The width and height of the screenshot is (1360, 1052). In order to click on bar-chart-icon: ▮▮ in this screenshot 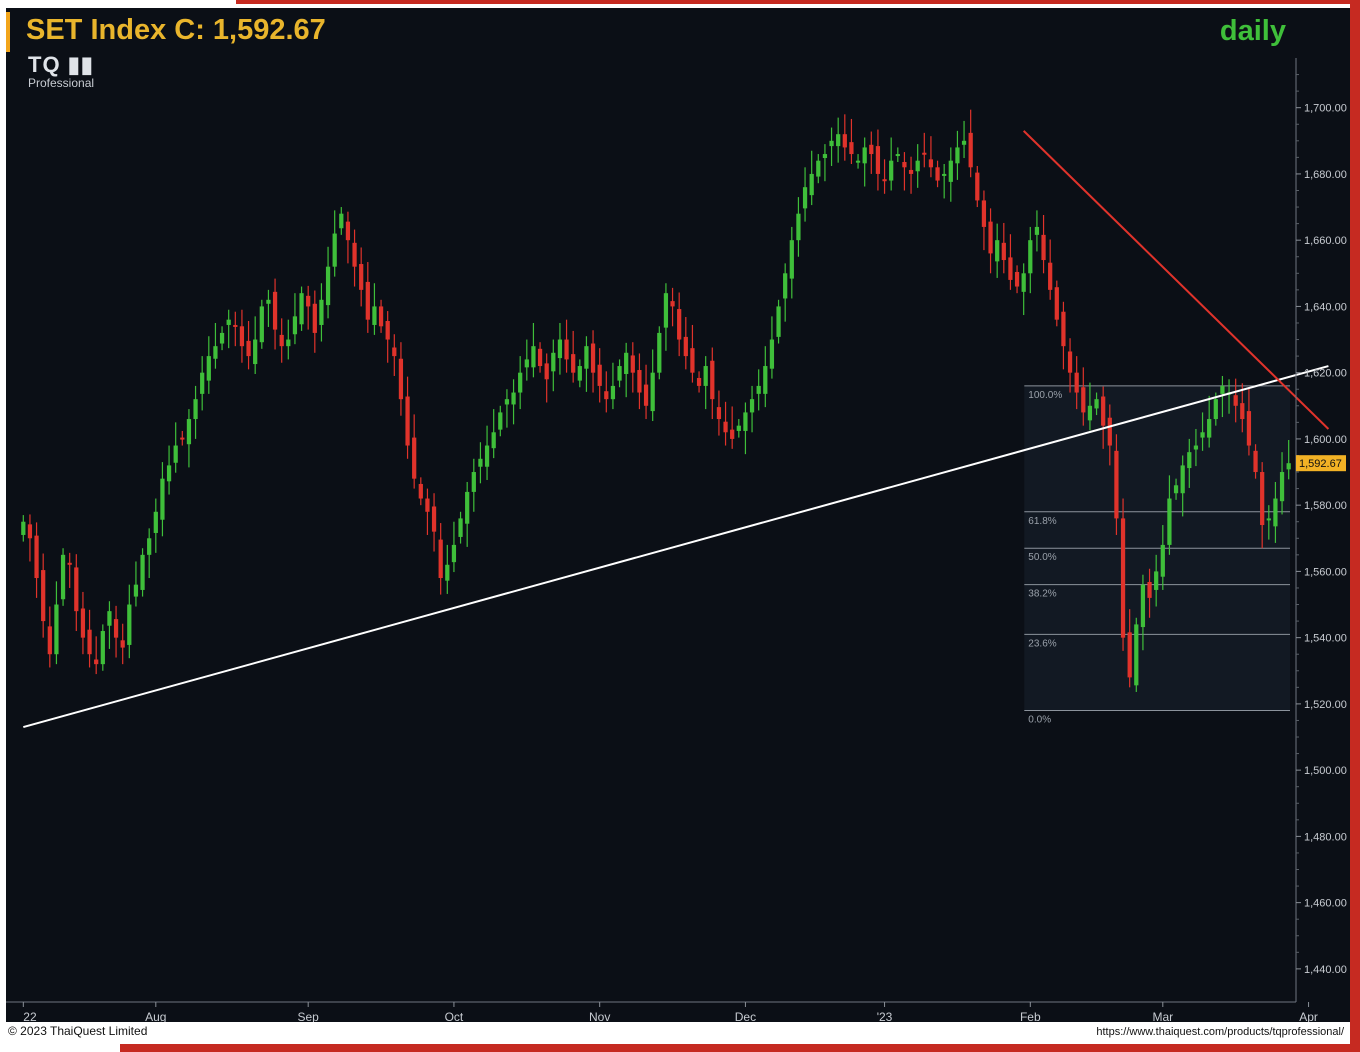, I will do `click(80, 64)`.